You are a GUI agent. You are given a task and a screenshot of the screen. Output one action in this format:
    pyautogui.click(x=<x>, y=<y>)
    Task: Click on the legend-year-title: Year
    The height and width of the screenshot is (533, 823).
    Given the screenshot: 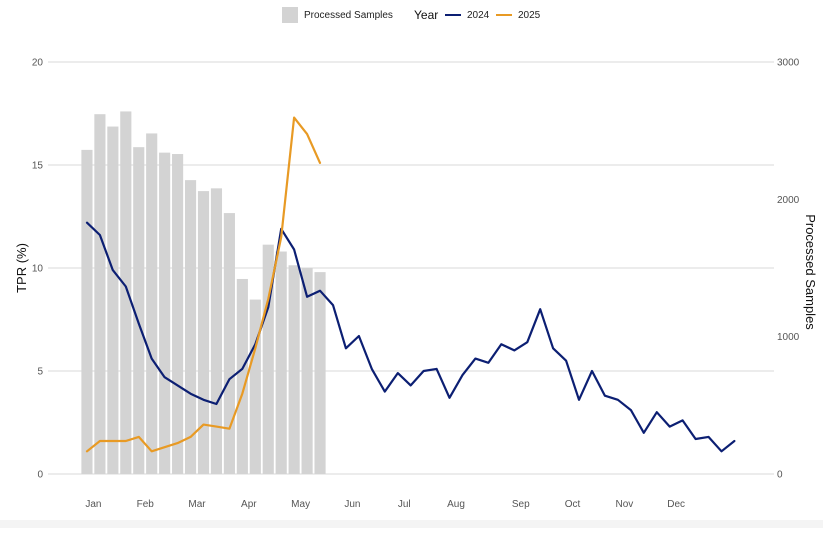 What is the action you would take?
    pyautogui.click(x=426, y=15)
    